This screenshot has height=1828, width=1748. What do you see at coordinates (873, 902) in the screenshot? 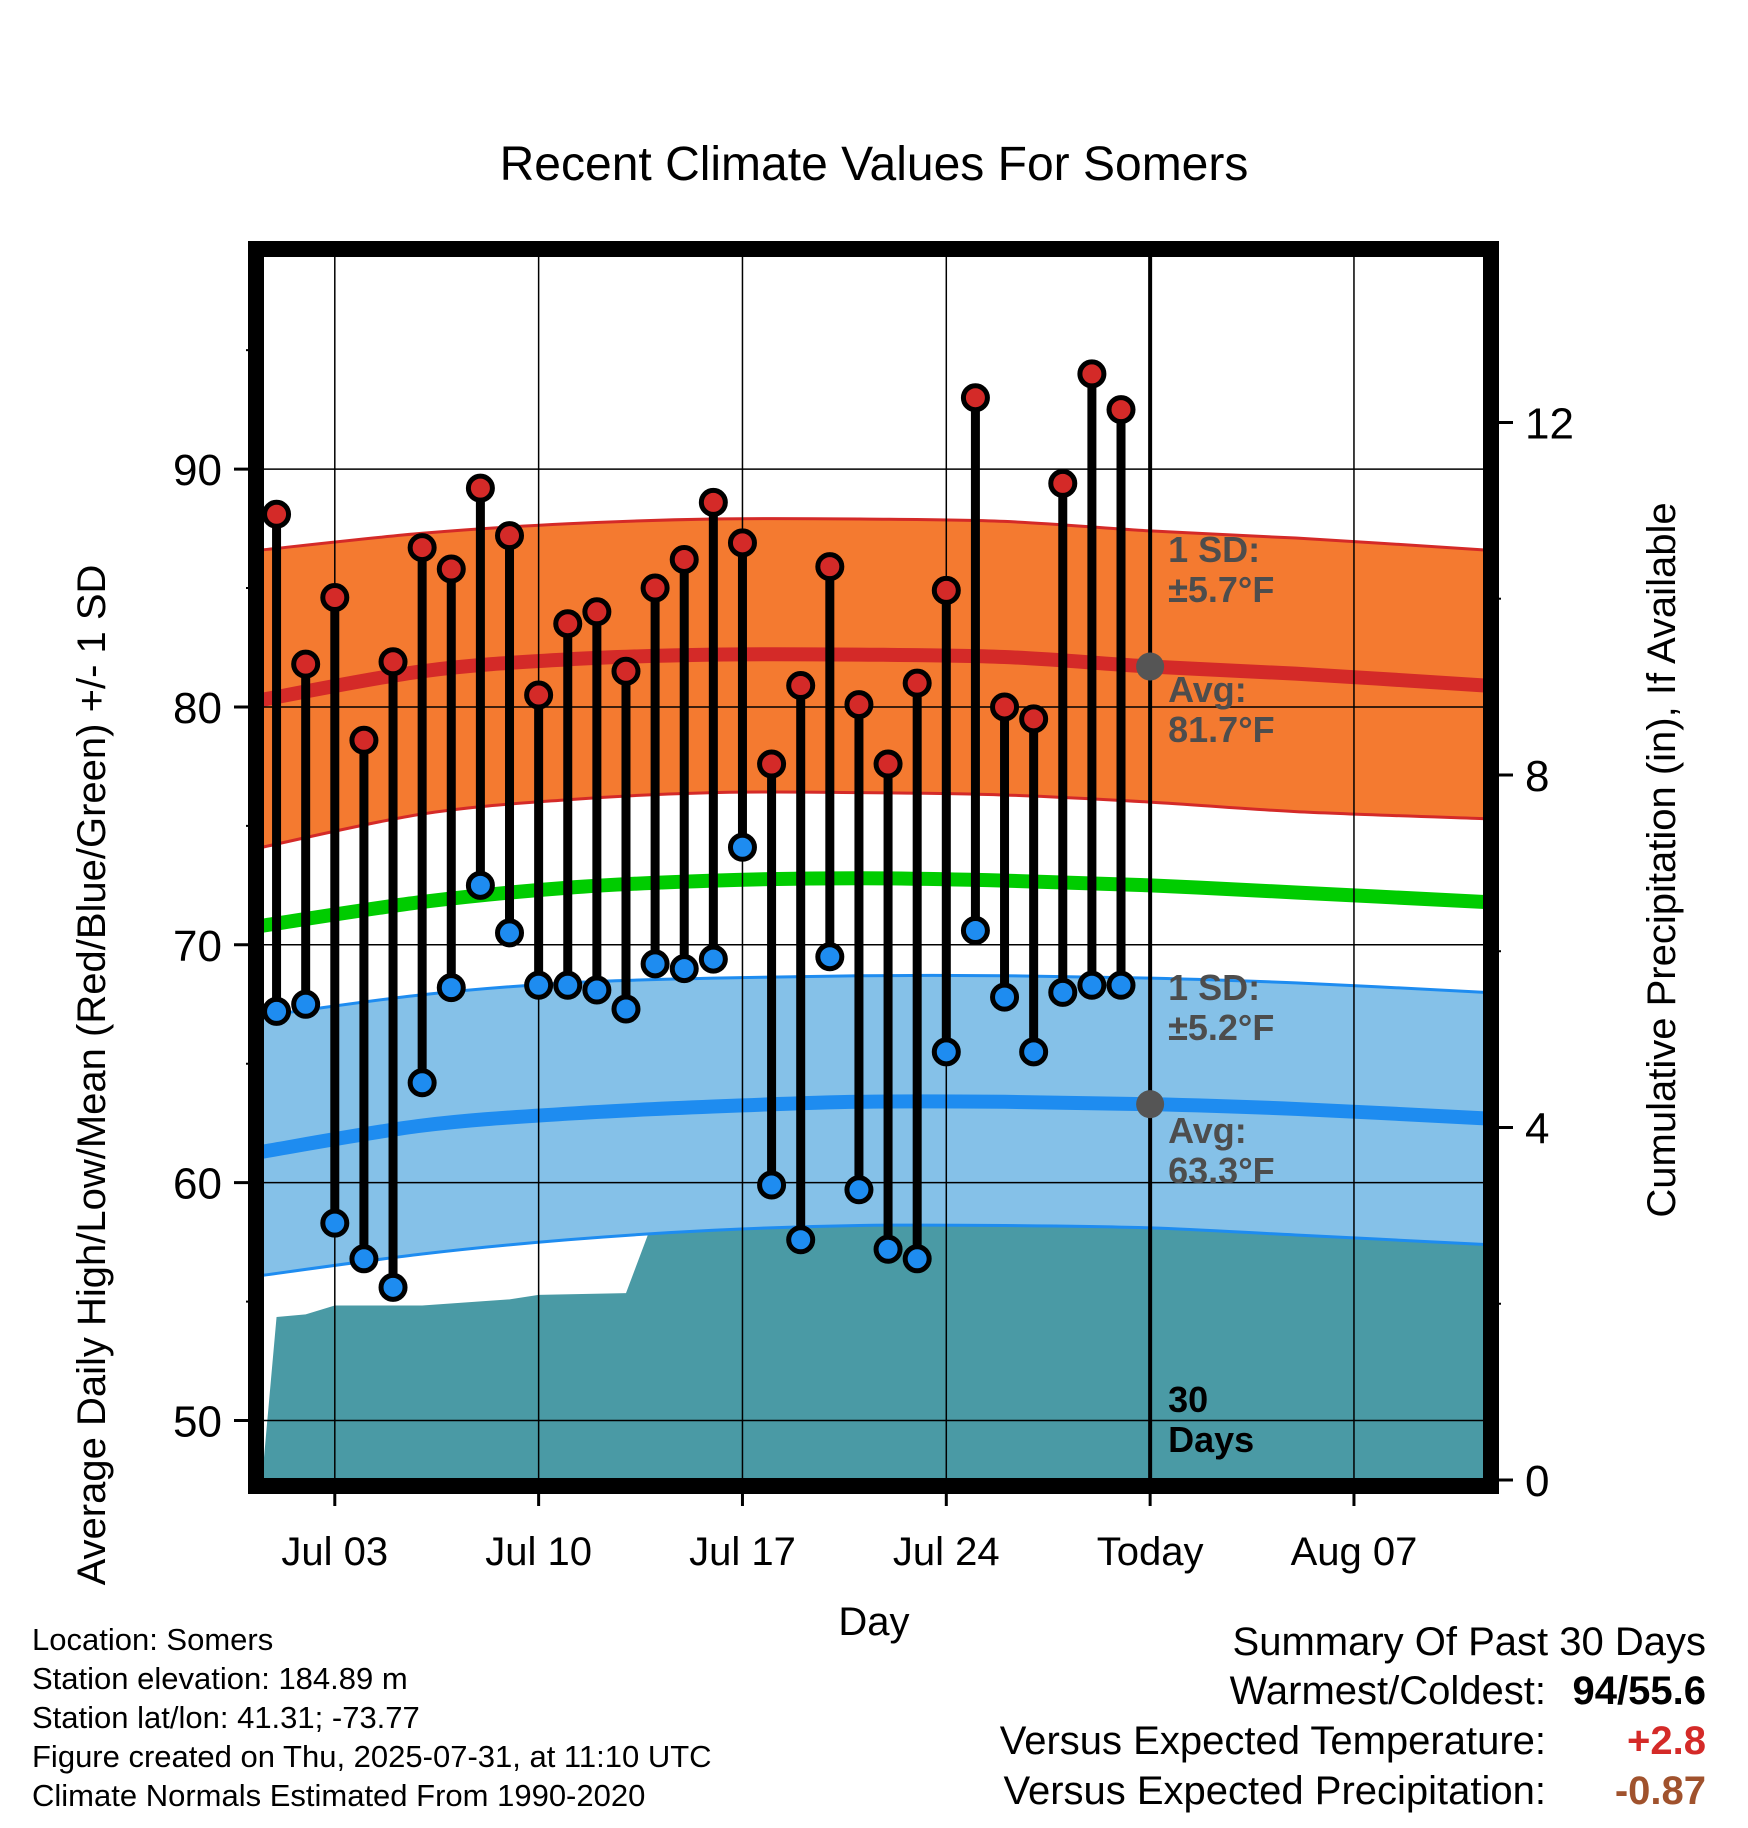
I see `normal-mean-line` at bounding box center [873, 902].